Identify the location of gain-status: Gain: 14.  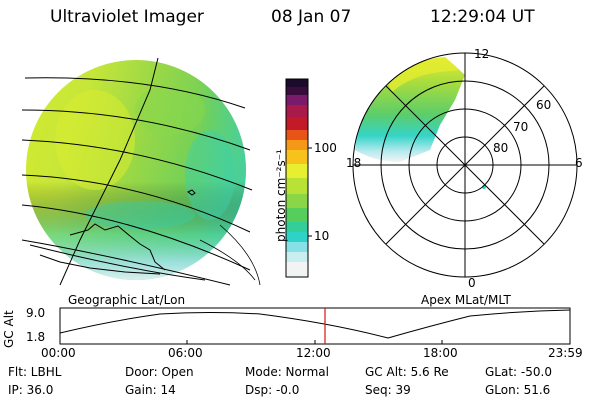
(150, 390).